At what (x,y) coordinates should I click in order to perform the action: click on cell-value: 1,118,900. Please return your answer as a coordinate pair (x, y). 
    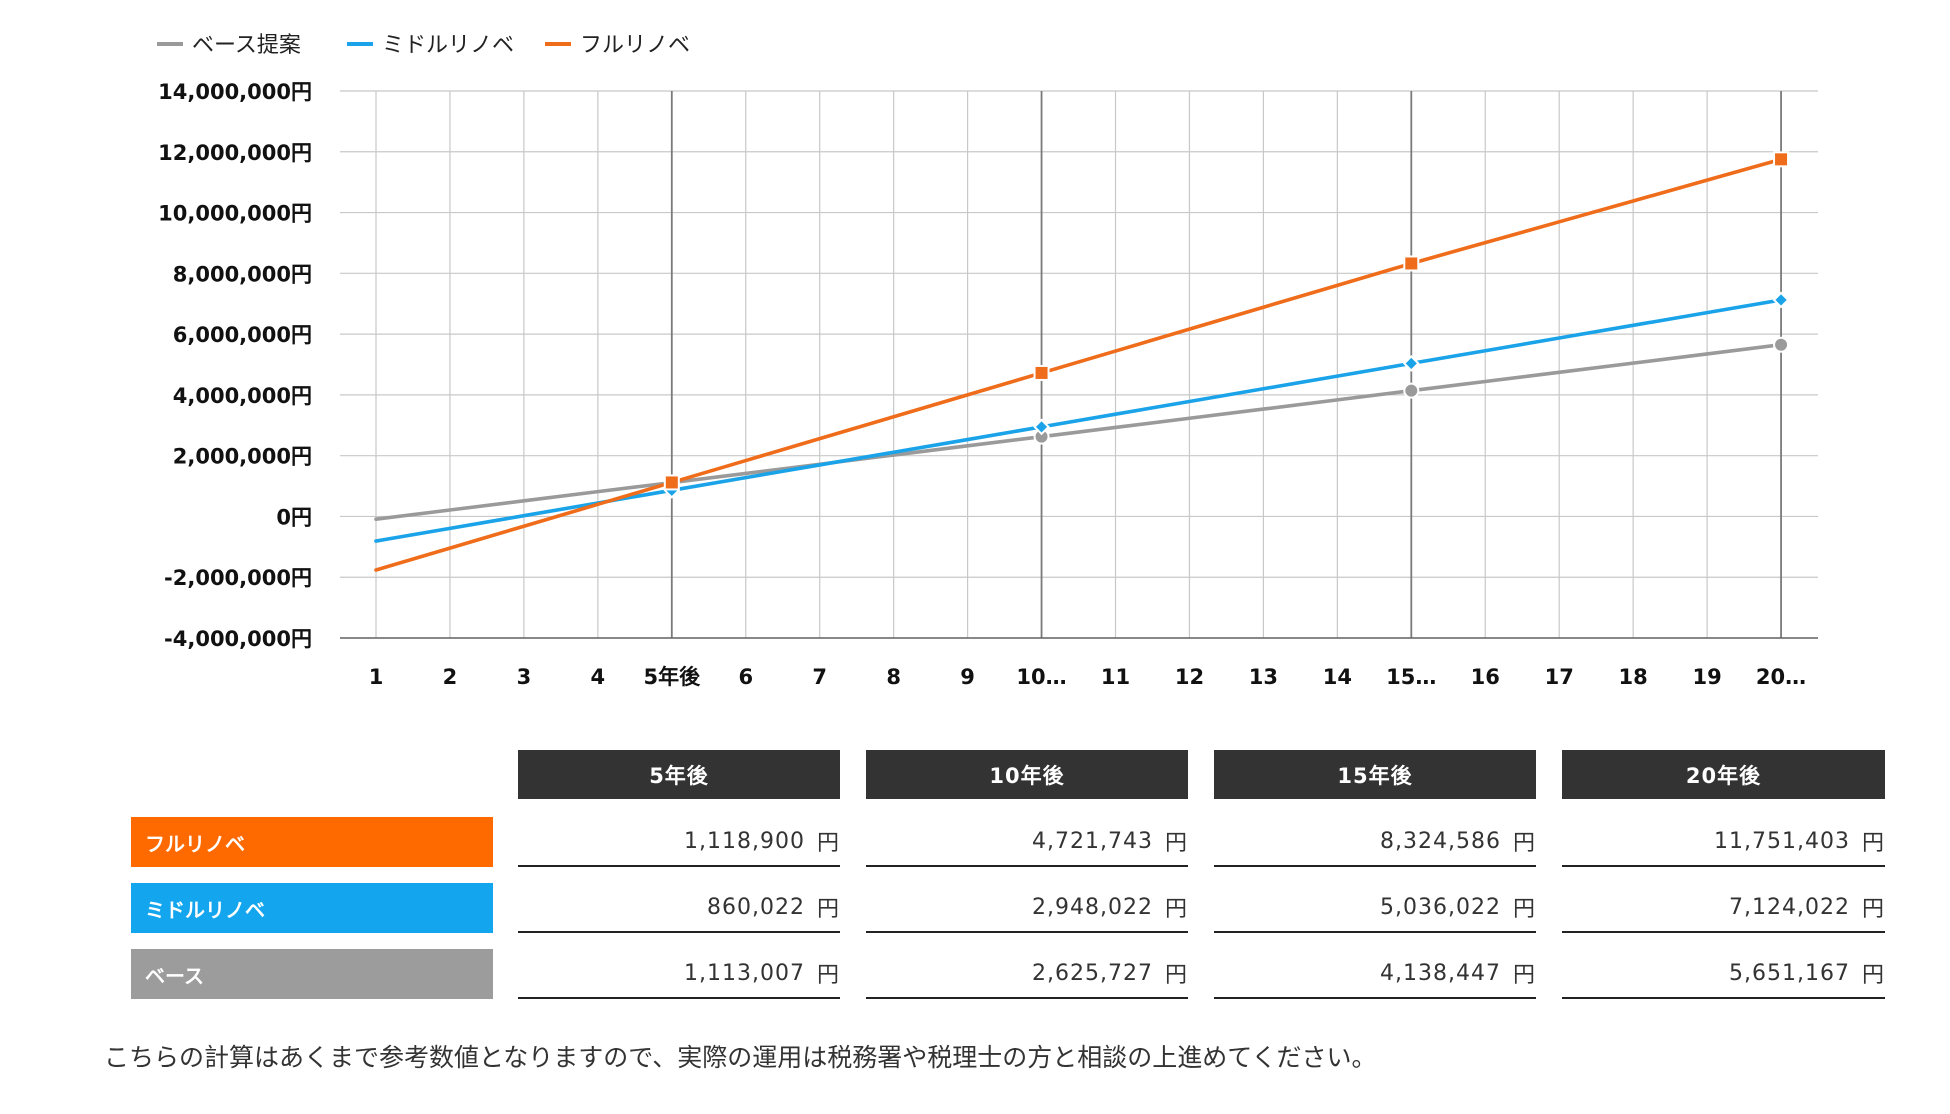
    Looking at the image, I should click on (744, 841).